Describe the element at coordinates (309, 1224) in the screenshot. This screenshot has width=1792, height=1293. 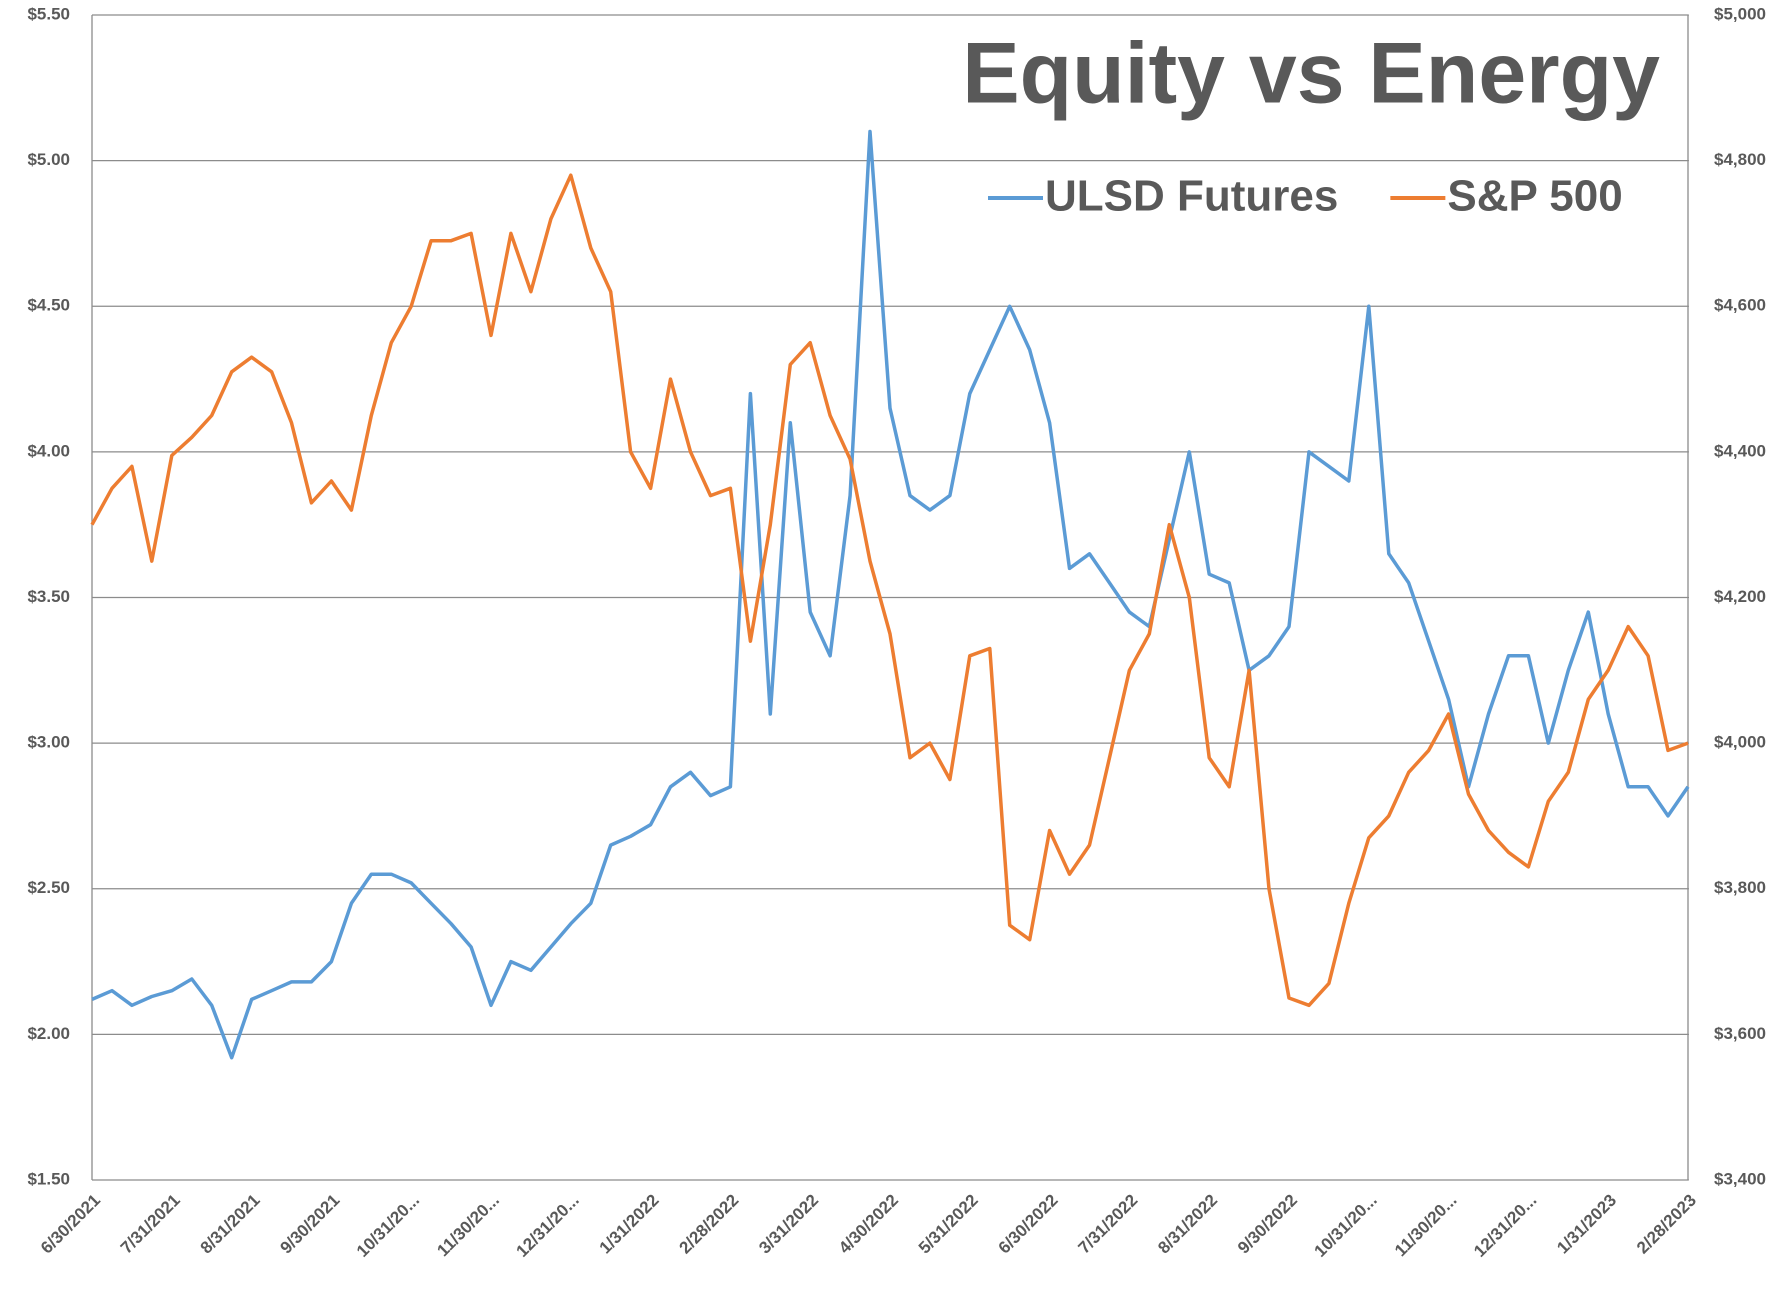
I see `x-tick-label: 9/30/2021` at that location.